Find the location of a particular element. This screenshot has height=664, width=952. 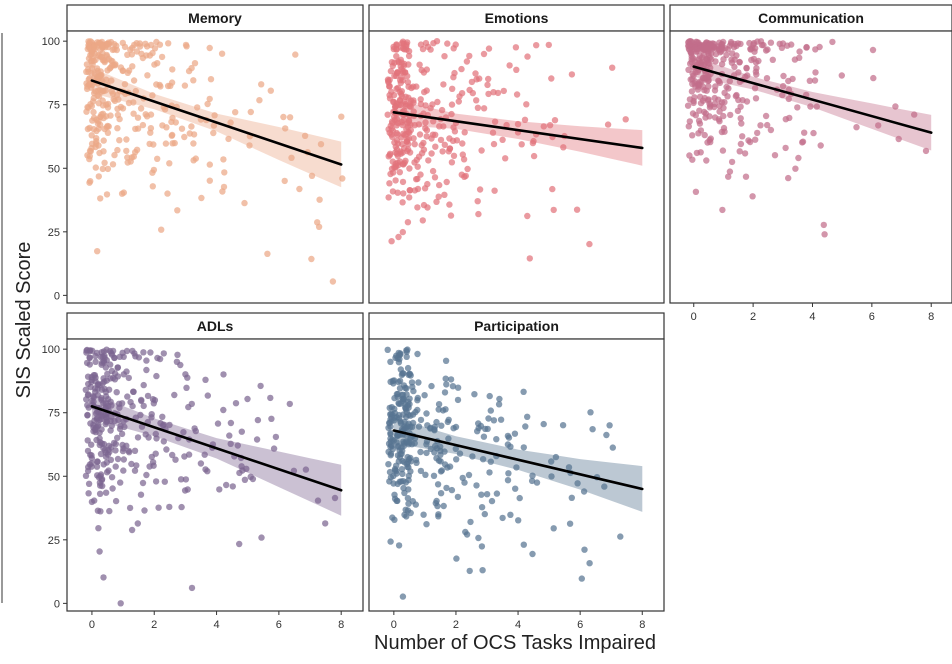

x-tick-label: 2 is located at coordinates (456, 625).